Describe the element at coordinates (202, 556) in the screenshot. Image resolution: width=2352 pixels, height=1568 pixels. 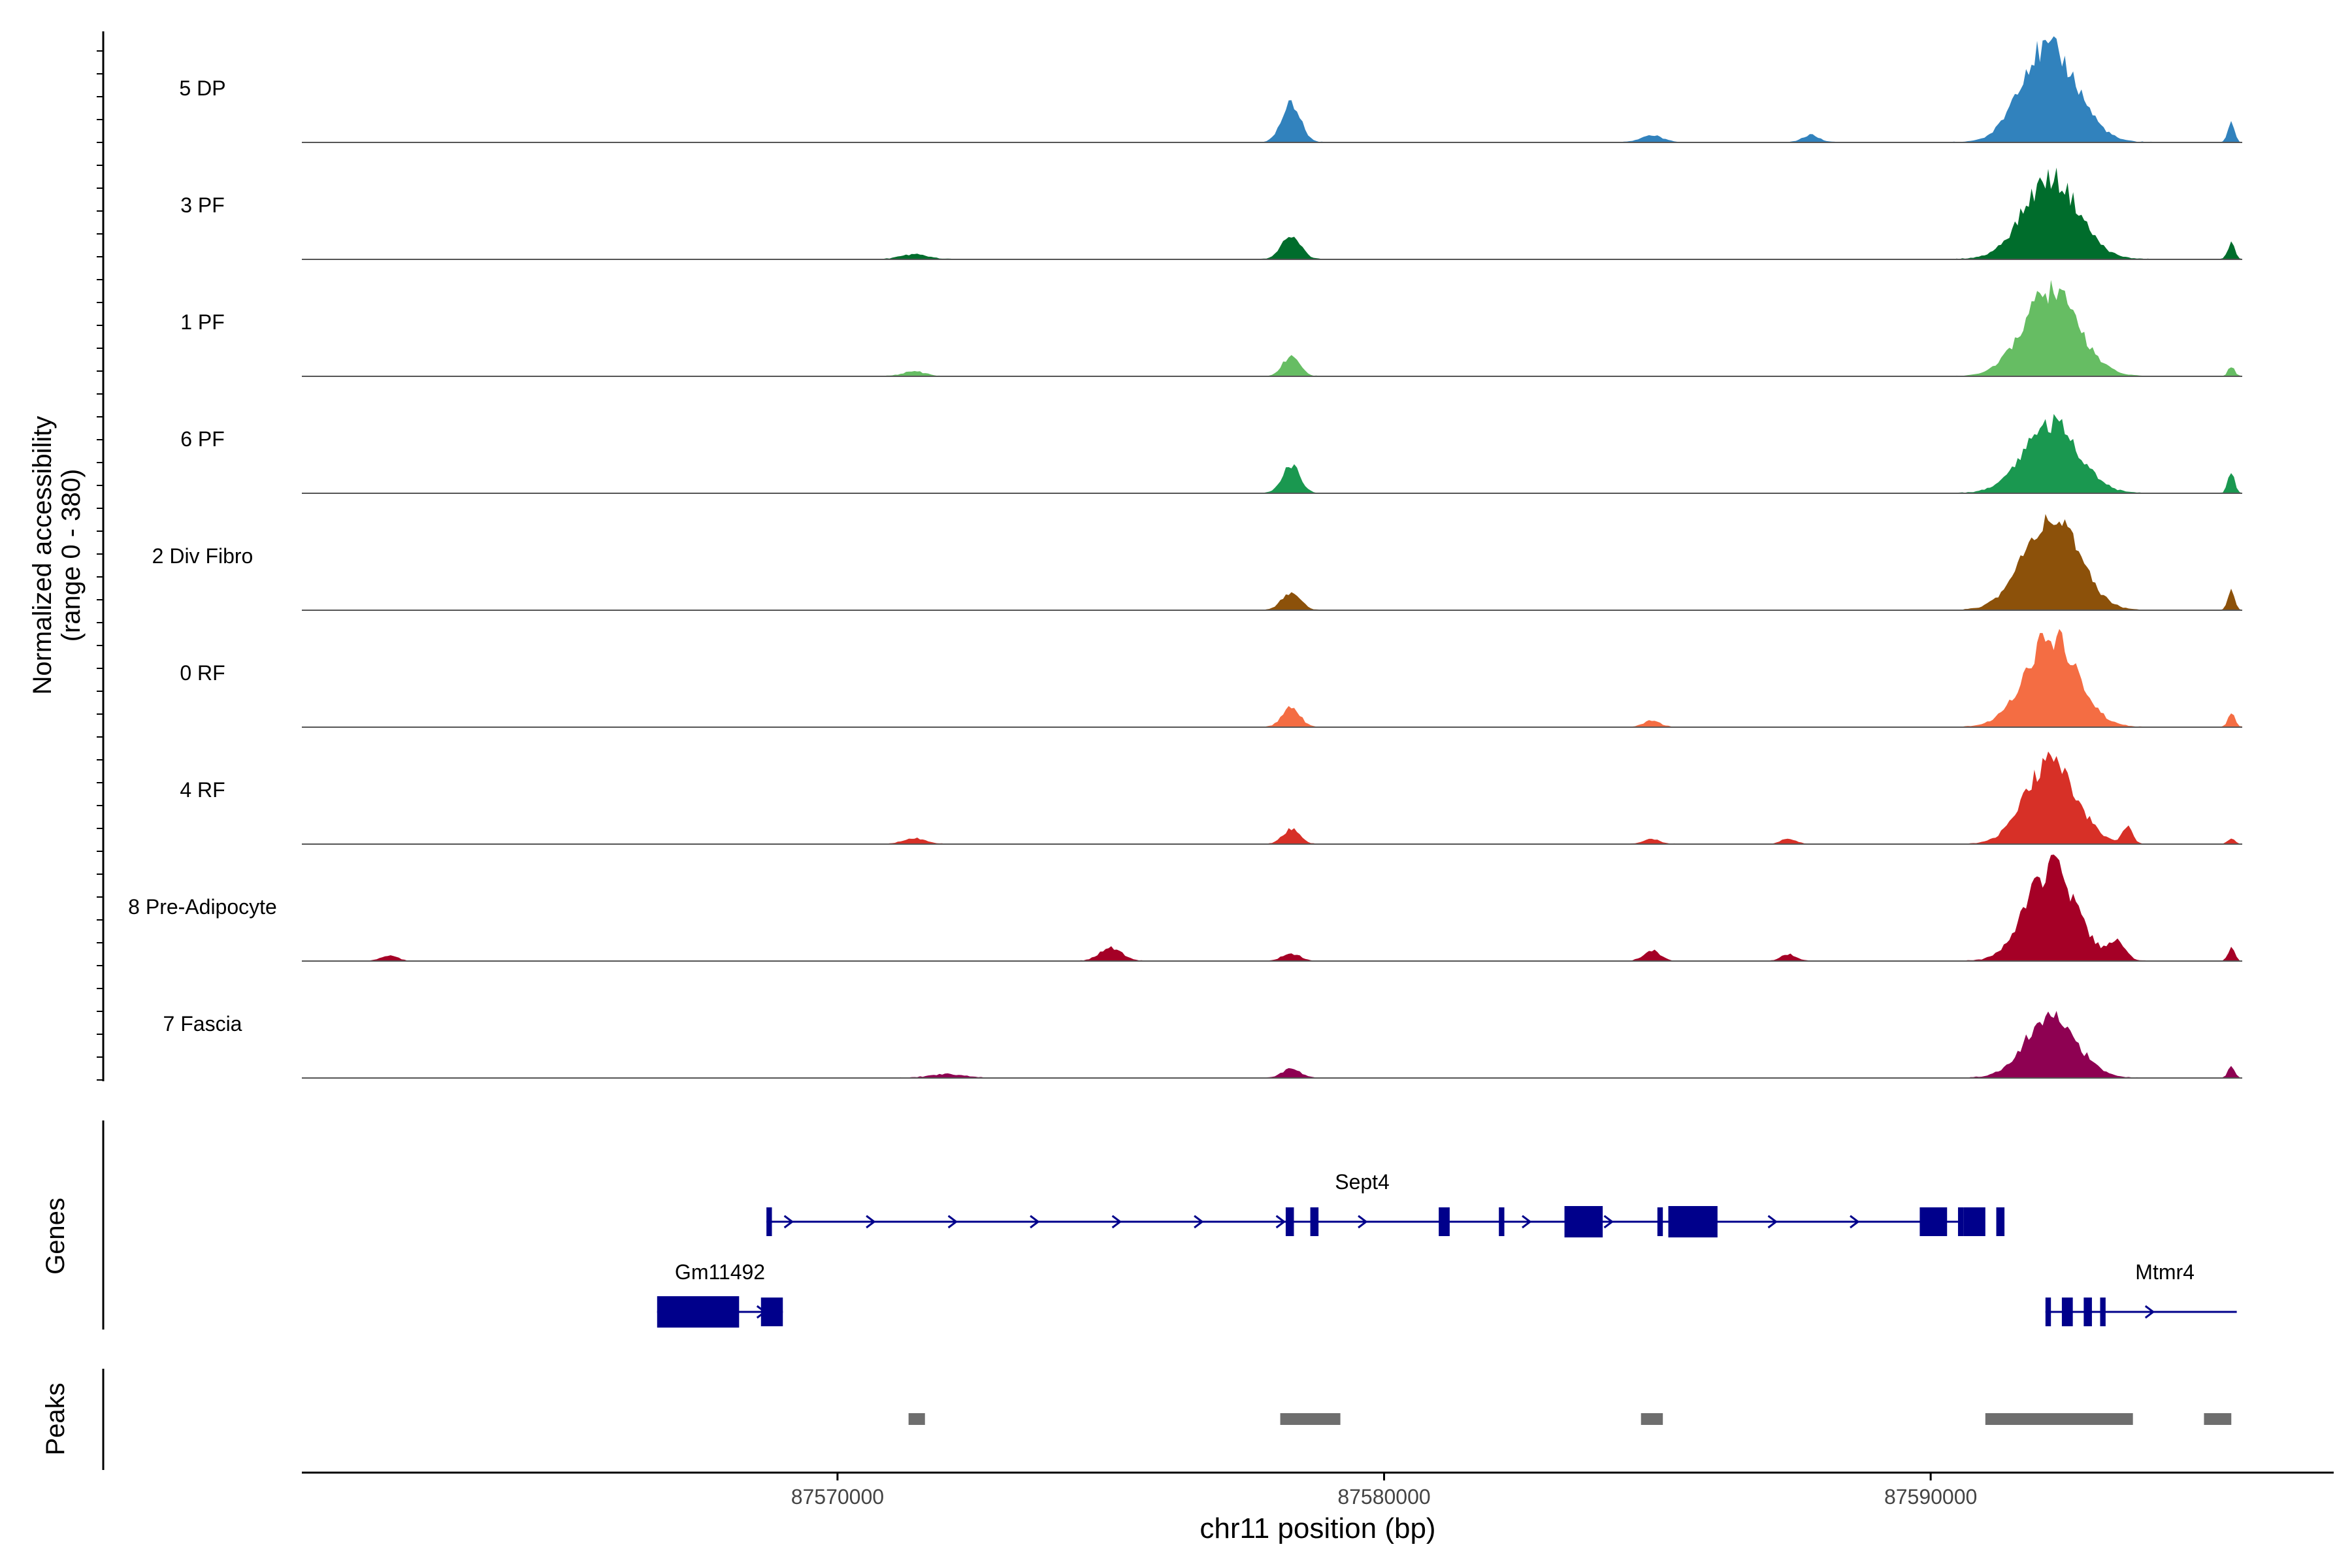
I see `track-label: 2 Div Fibro` at that location.